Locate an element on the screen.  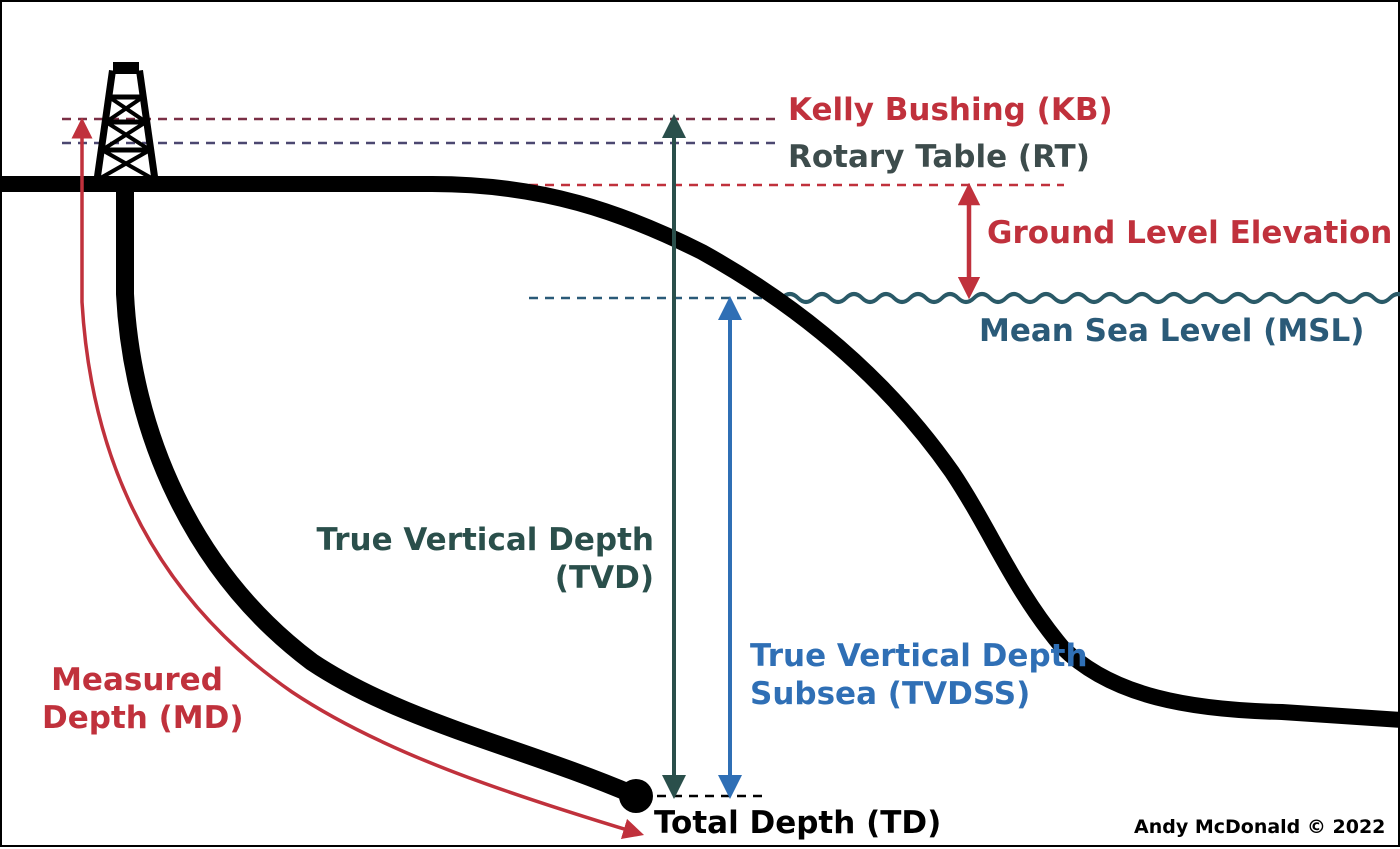
sea-surface-wave is located at coordinates (1090, 298).